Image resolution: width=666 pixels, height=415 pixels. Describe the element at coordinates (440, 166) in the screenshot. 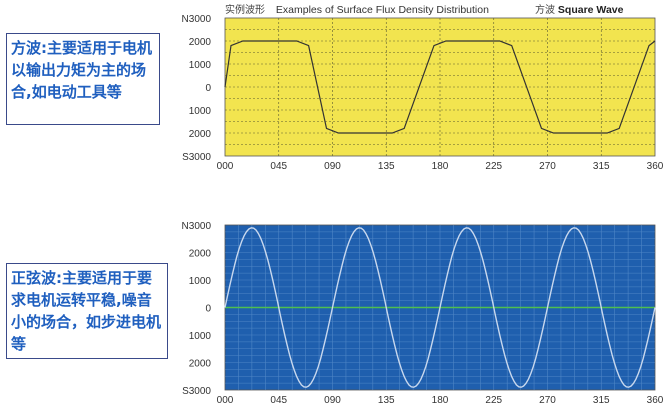

I see `square-x-tick-label: 180` at that location.